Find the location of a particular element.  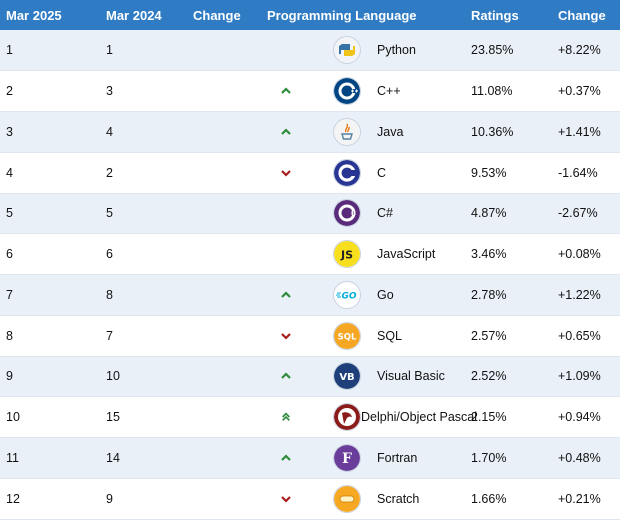

rating-change: +1.22% is located at coordinates (586, 295).